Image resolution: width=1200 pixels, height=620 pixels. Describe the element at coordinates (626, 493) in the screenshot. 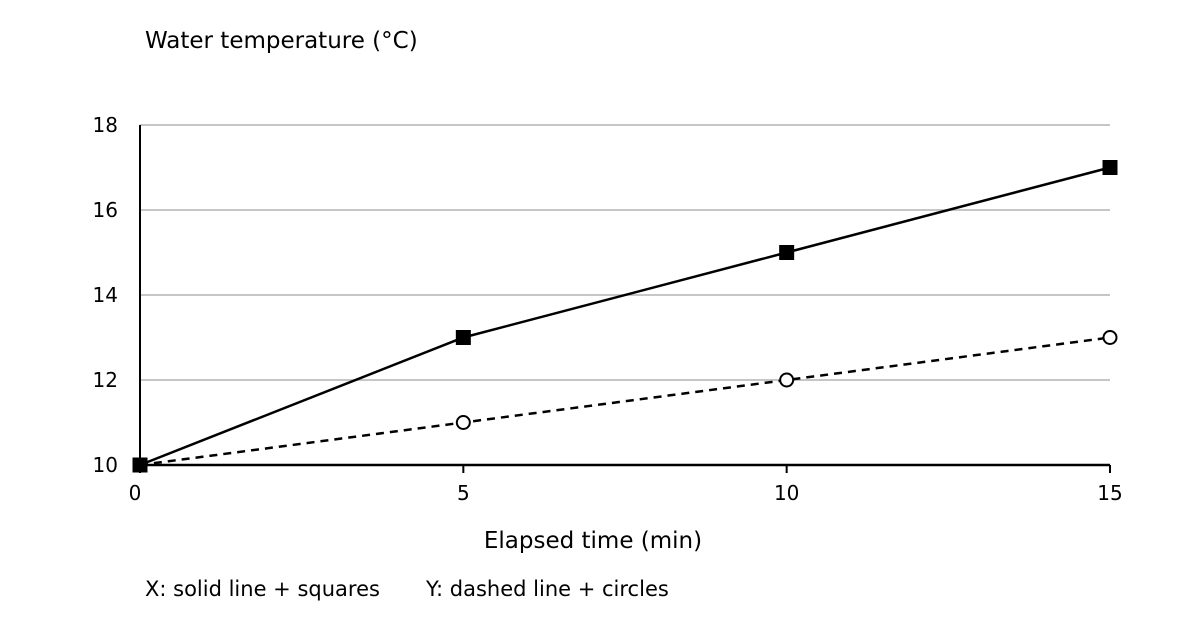

I see `x-tick-labels: 0 5 10 15` at that location.